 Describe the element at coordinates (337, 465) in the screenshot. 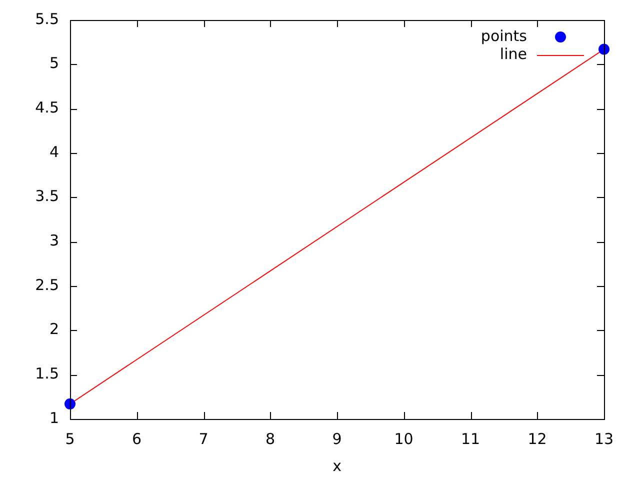

I see `x-axis-title: x` at that location.